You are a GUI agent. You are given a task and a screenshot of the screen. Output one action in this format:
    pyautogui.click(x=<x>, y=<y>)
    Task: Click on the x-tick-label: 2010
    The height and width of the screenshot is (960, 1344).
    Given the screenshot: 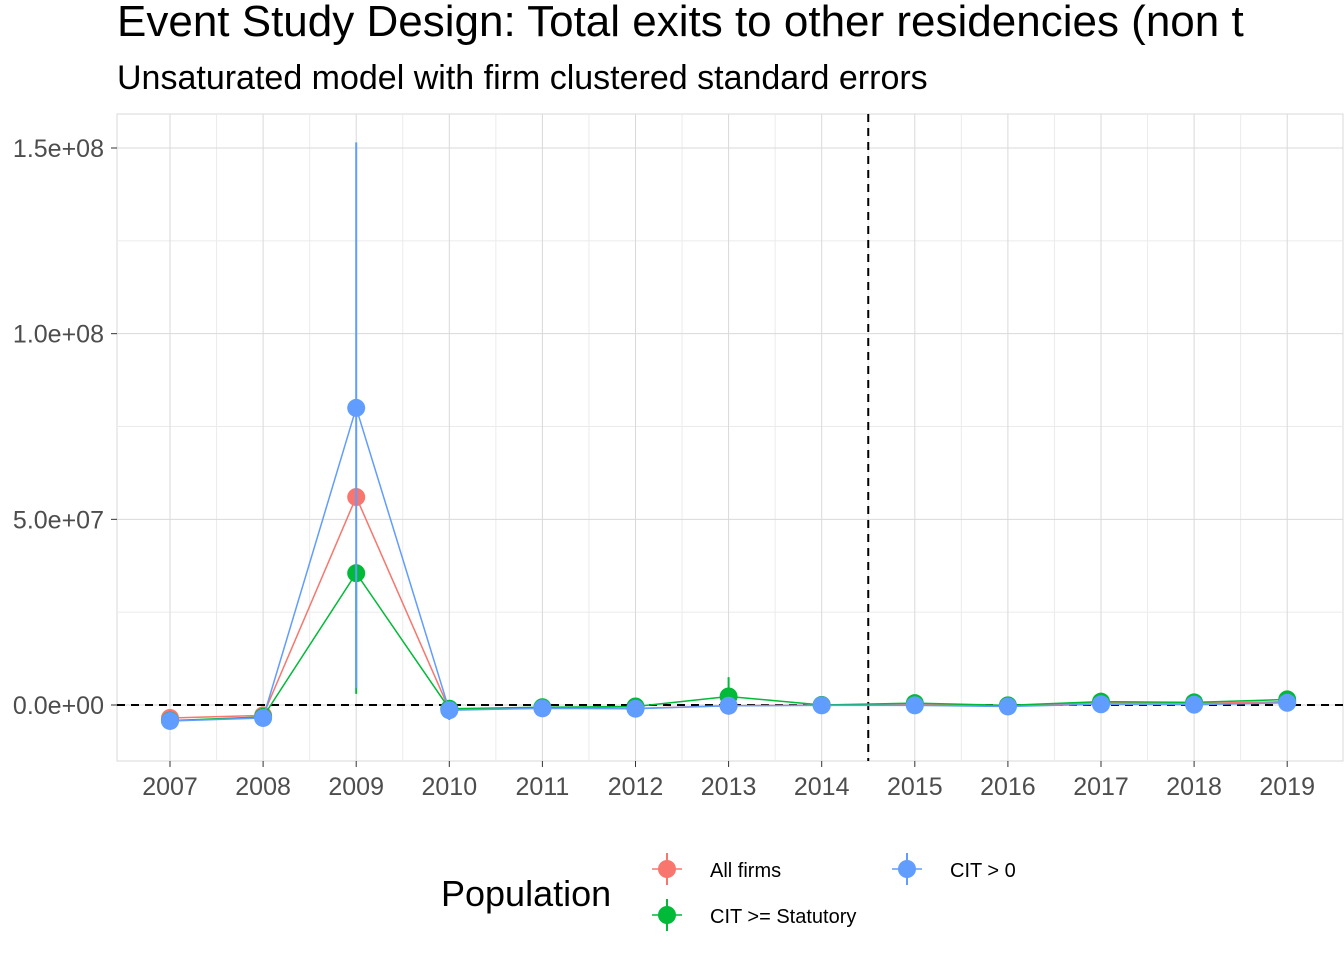 What is the action you would take?
    pyautogui.click(x=449, y=787)
    